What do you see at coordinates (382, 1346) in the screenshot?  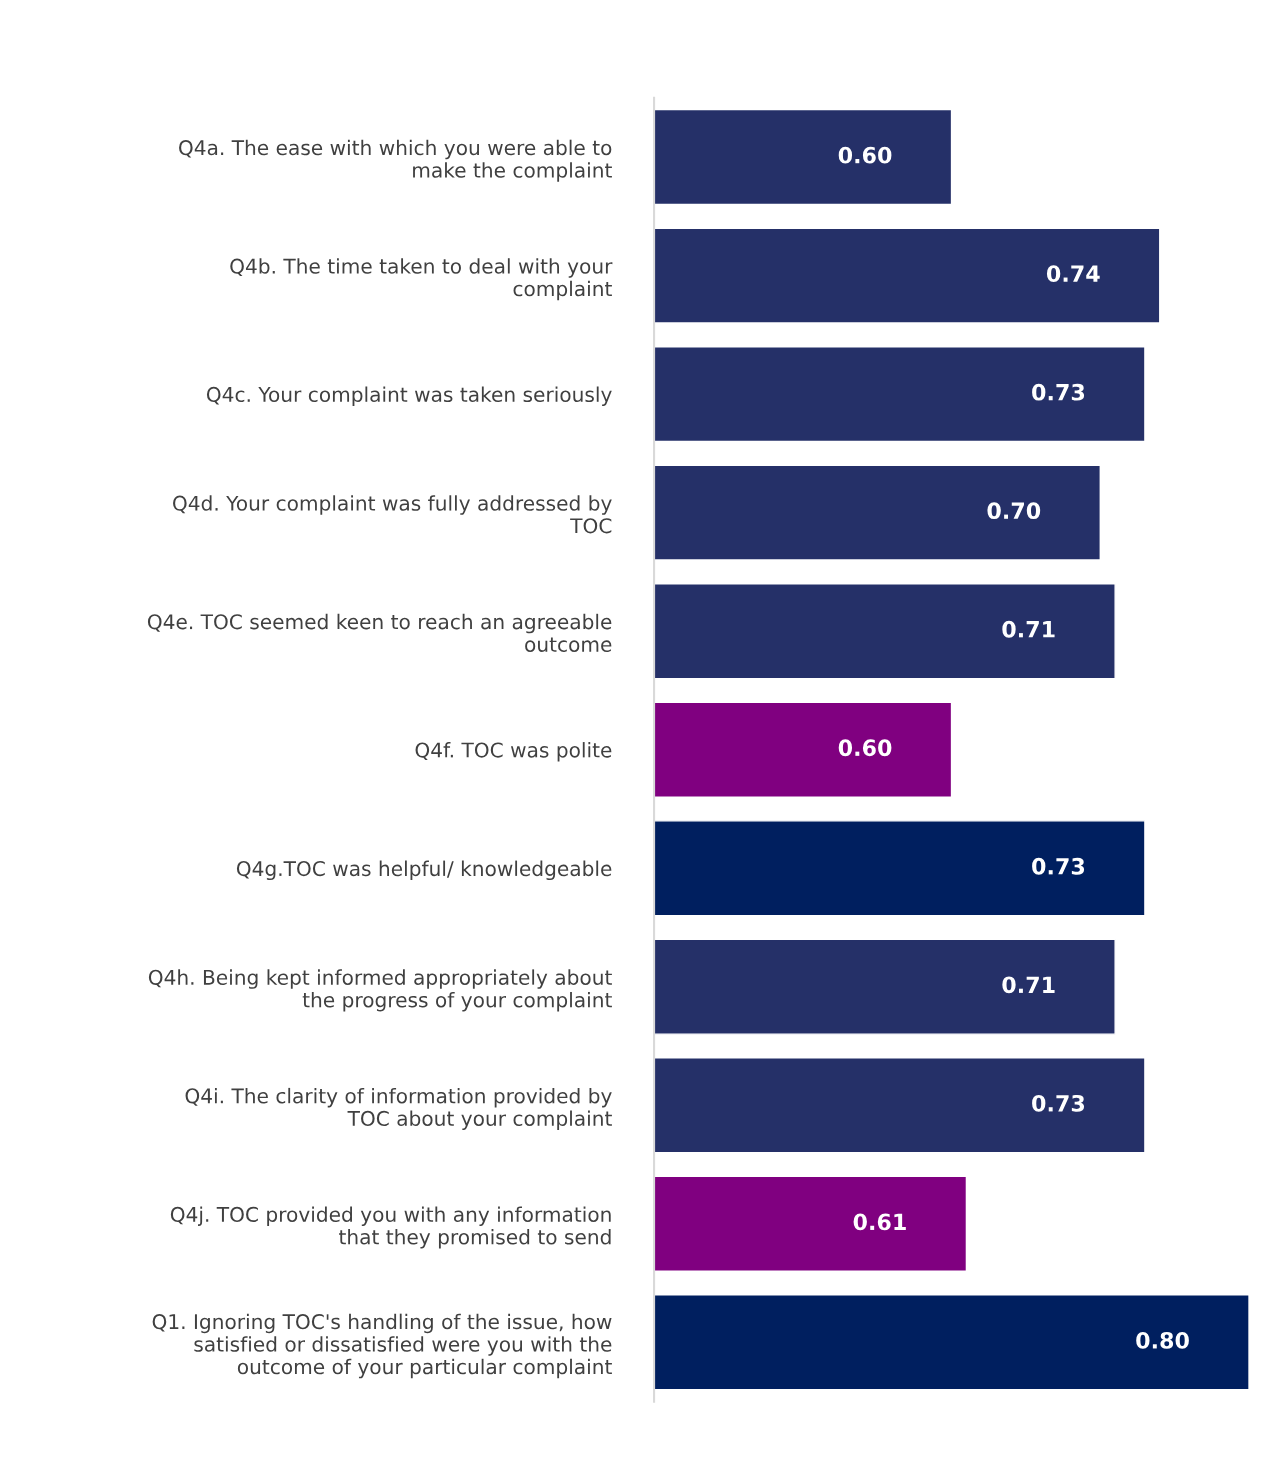 I see `y-tick-label: Q1. Ignoring TOC's handling of the issue, how satisfied or dissatisfied were you with the outcome of your particular complaint` at bounding box center [382, 1346].